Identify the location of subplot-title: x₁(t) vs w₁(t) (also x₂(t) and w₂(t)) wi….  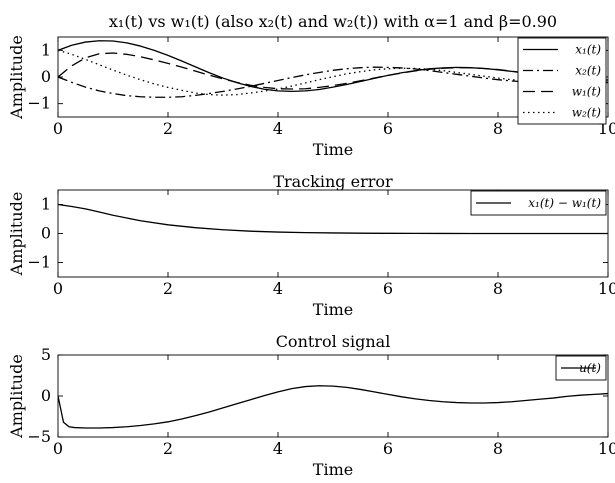
(333, 21).